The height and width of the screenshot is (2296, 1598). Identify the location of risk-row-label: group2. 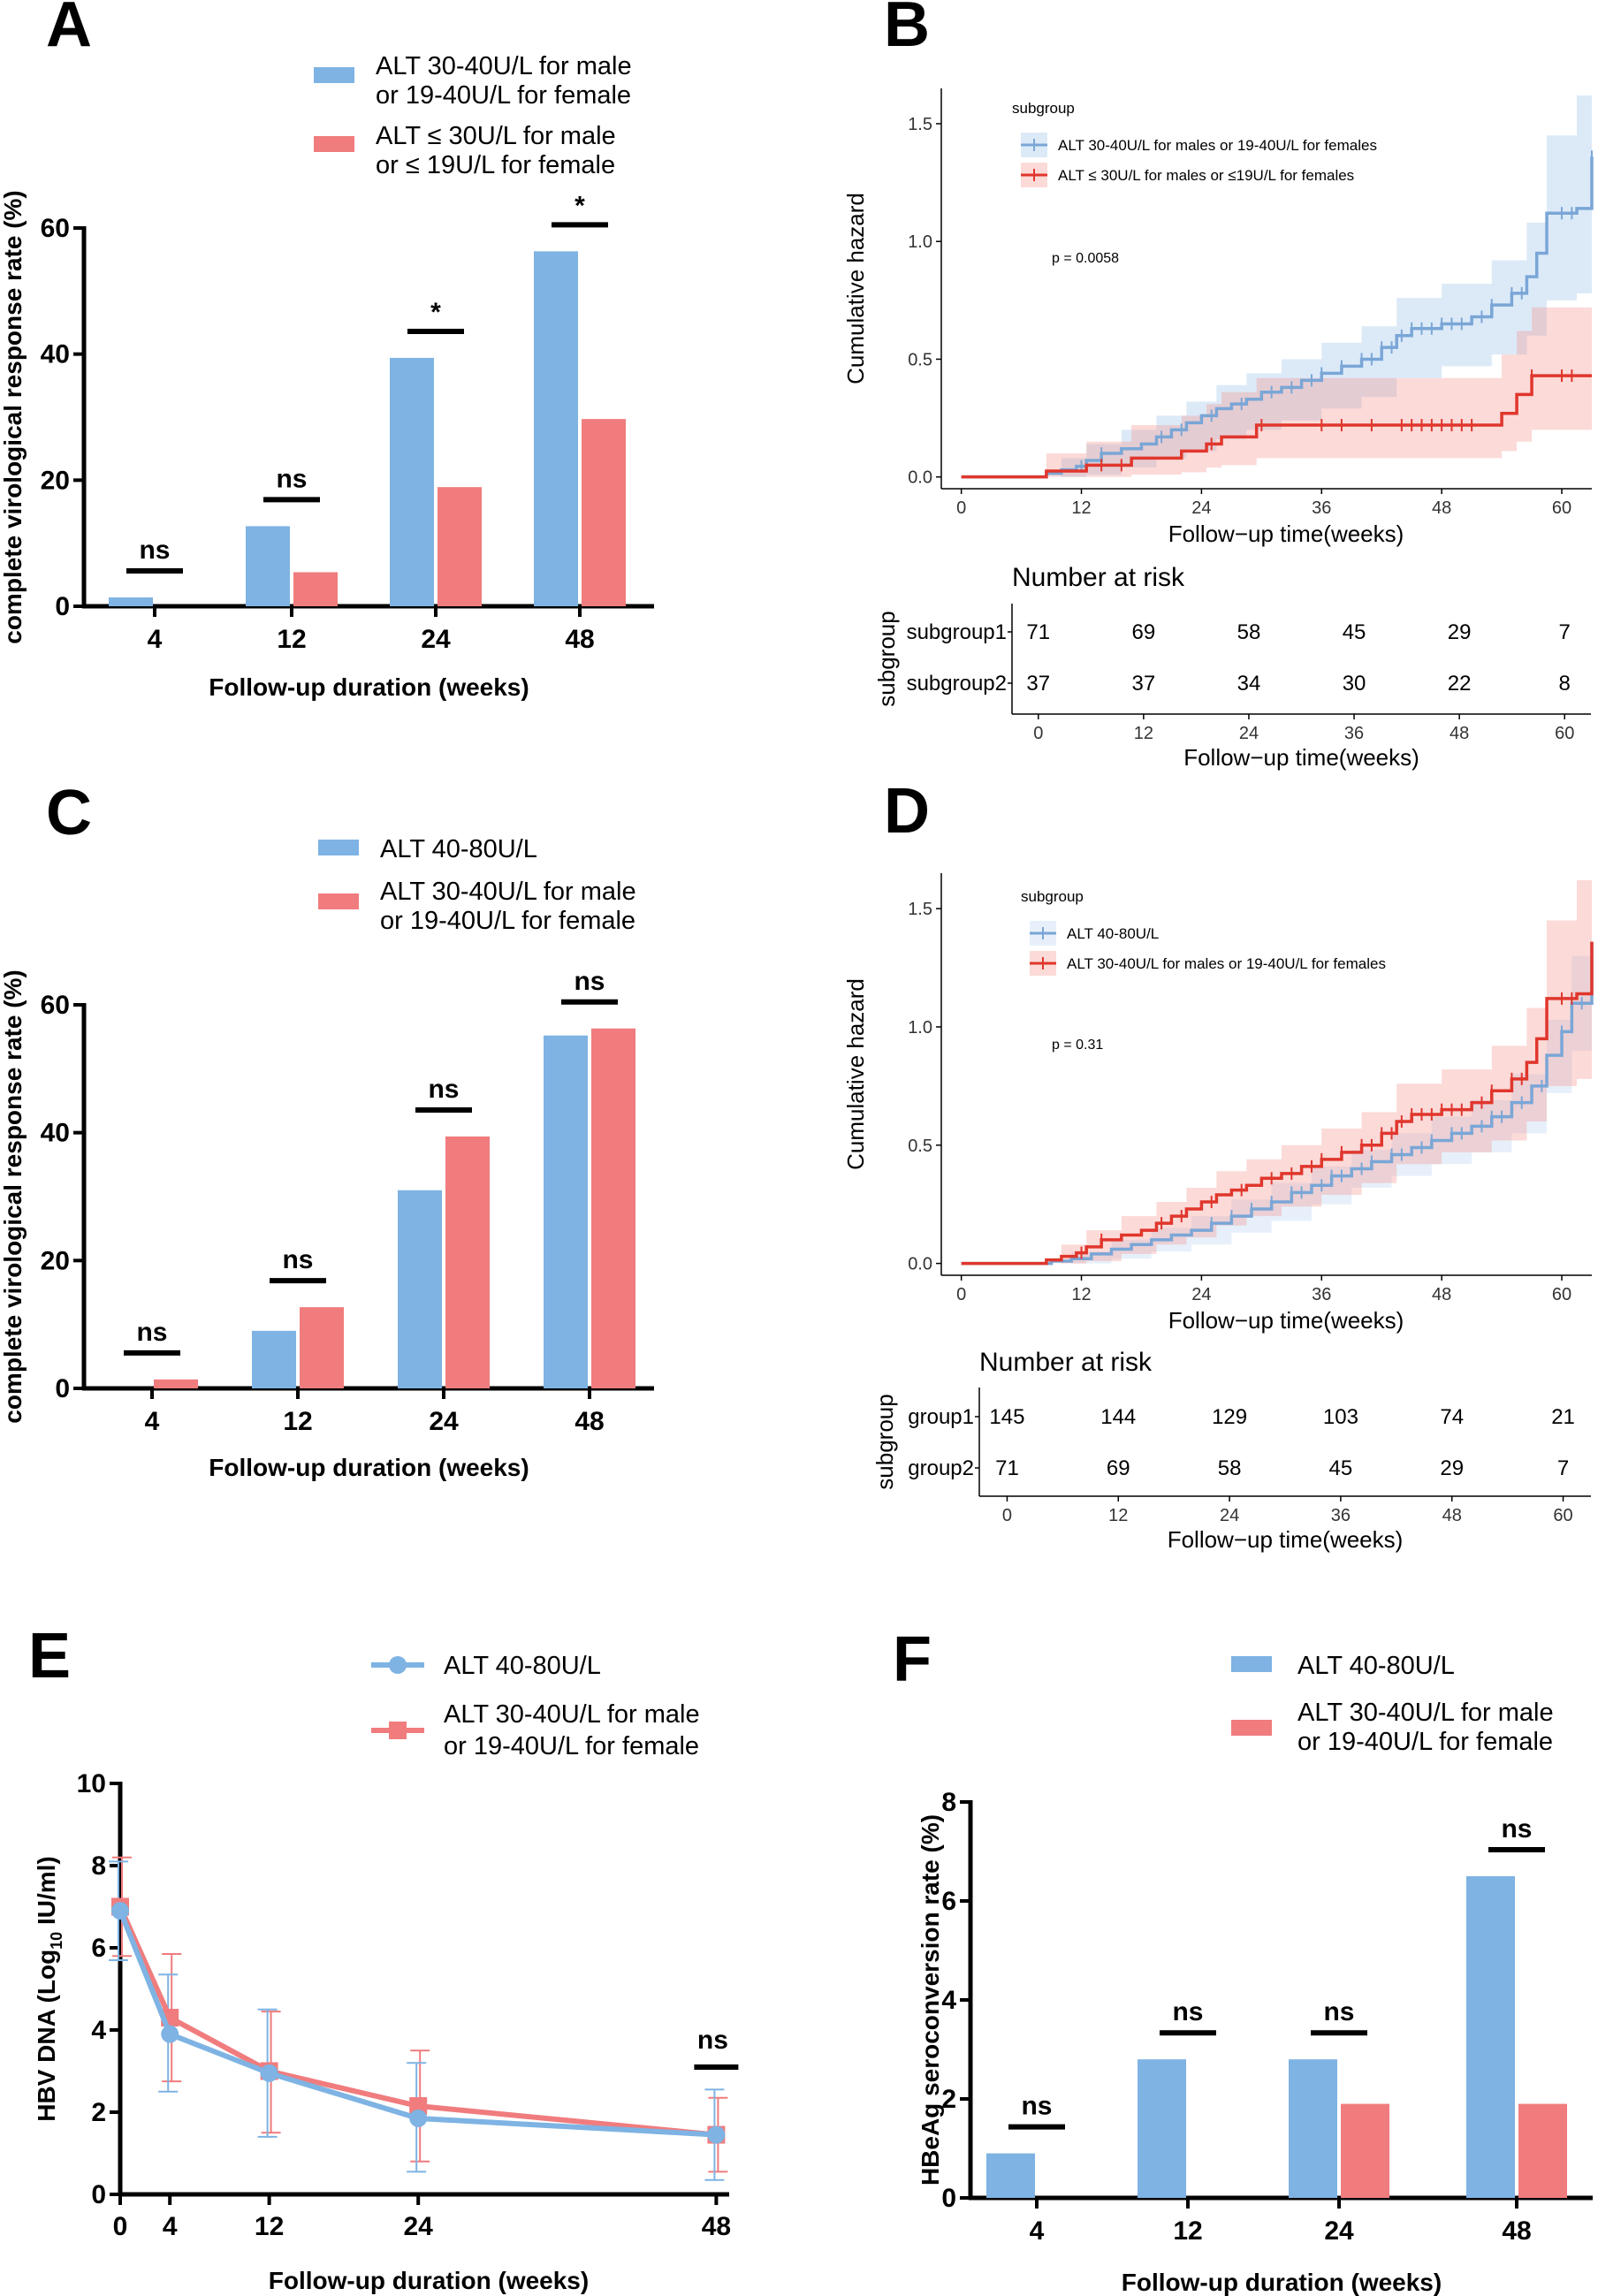
(941, 1468).